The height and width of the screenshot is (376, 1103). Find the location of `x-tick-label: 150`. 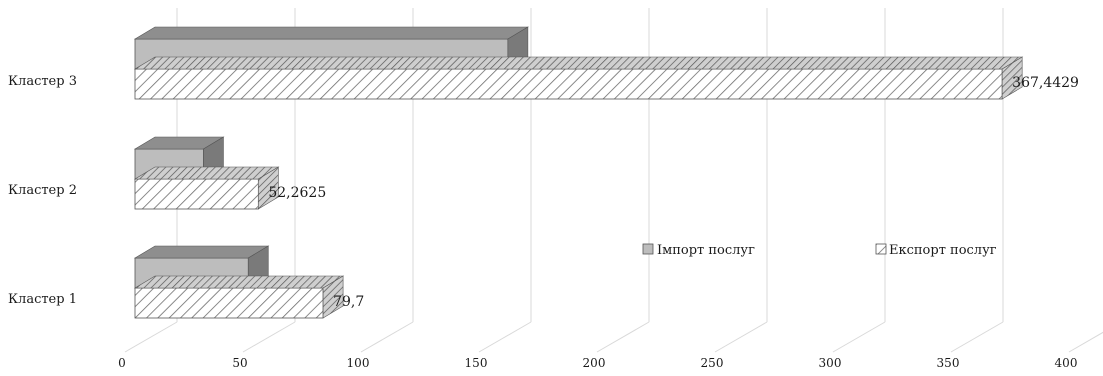

x-tick-label: 150 is located at coordinates (476, 363).